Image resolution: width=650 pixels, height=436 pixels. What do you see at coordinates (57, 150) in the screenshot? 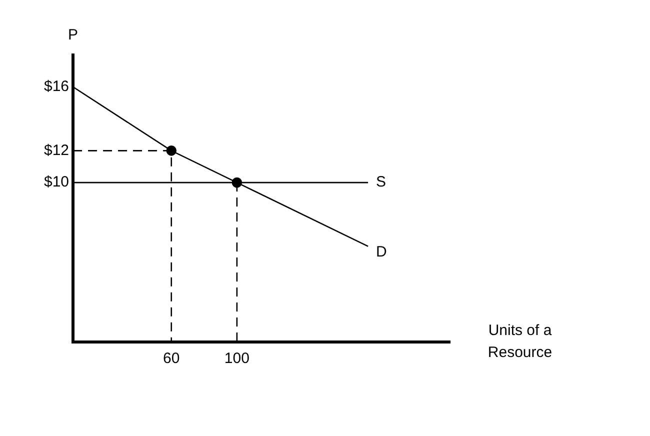
I see `y-tick-label: $12` at bounding box center [57, 150].